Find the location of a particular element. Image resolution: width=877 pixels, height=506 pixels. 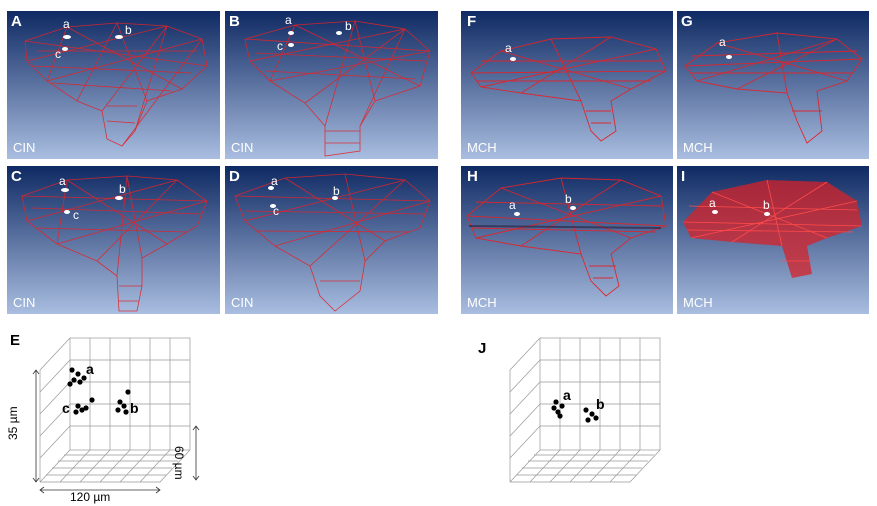

panel-i-tag: MCH is located at coordinates (698, 302).